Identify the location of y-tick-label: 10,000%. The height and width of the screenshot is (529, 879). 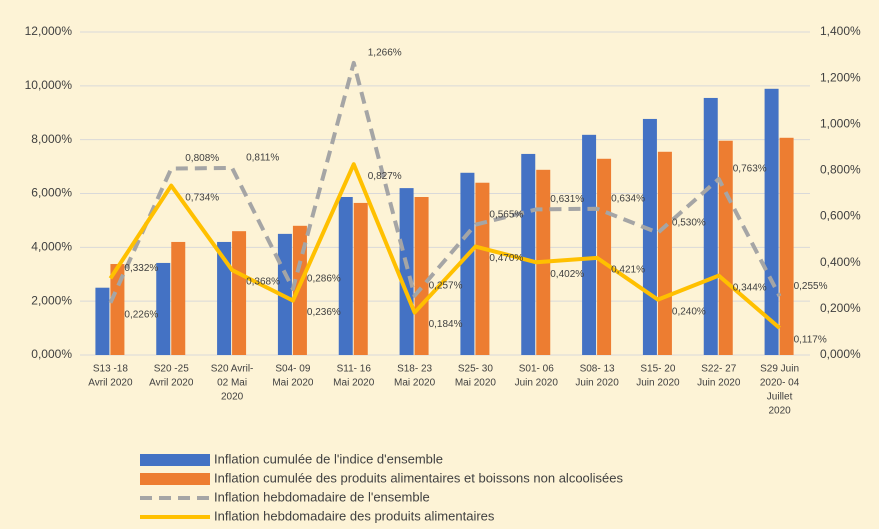
(49, 85).